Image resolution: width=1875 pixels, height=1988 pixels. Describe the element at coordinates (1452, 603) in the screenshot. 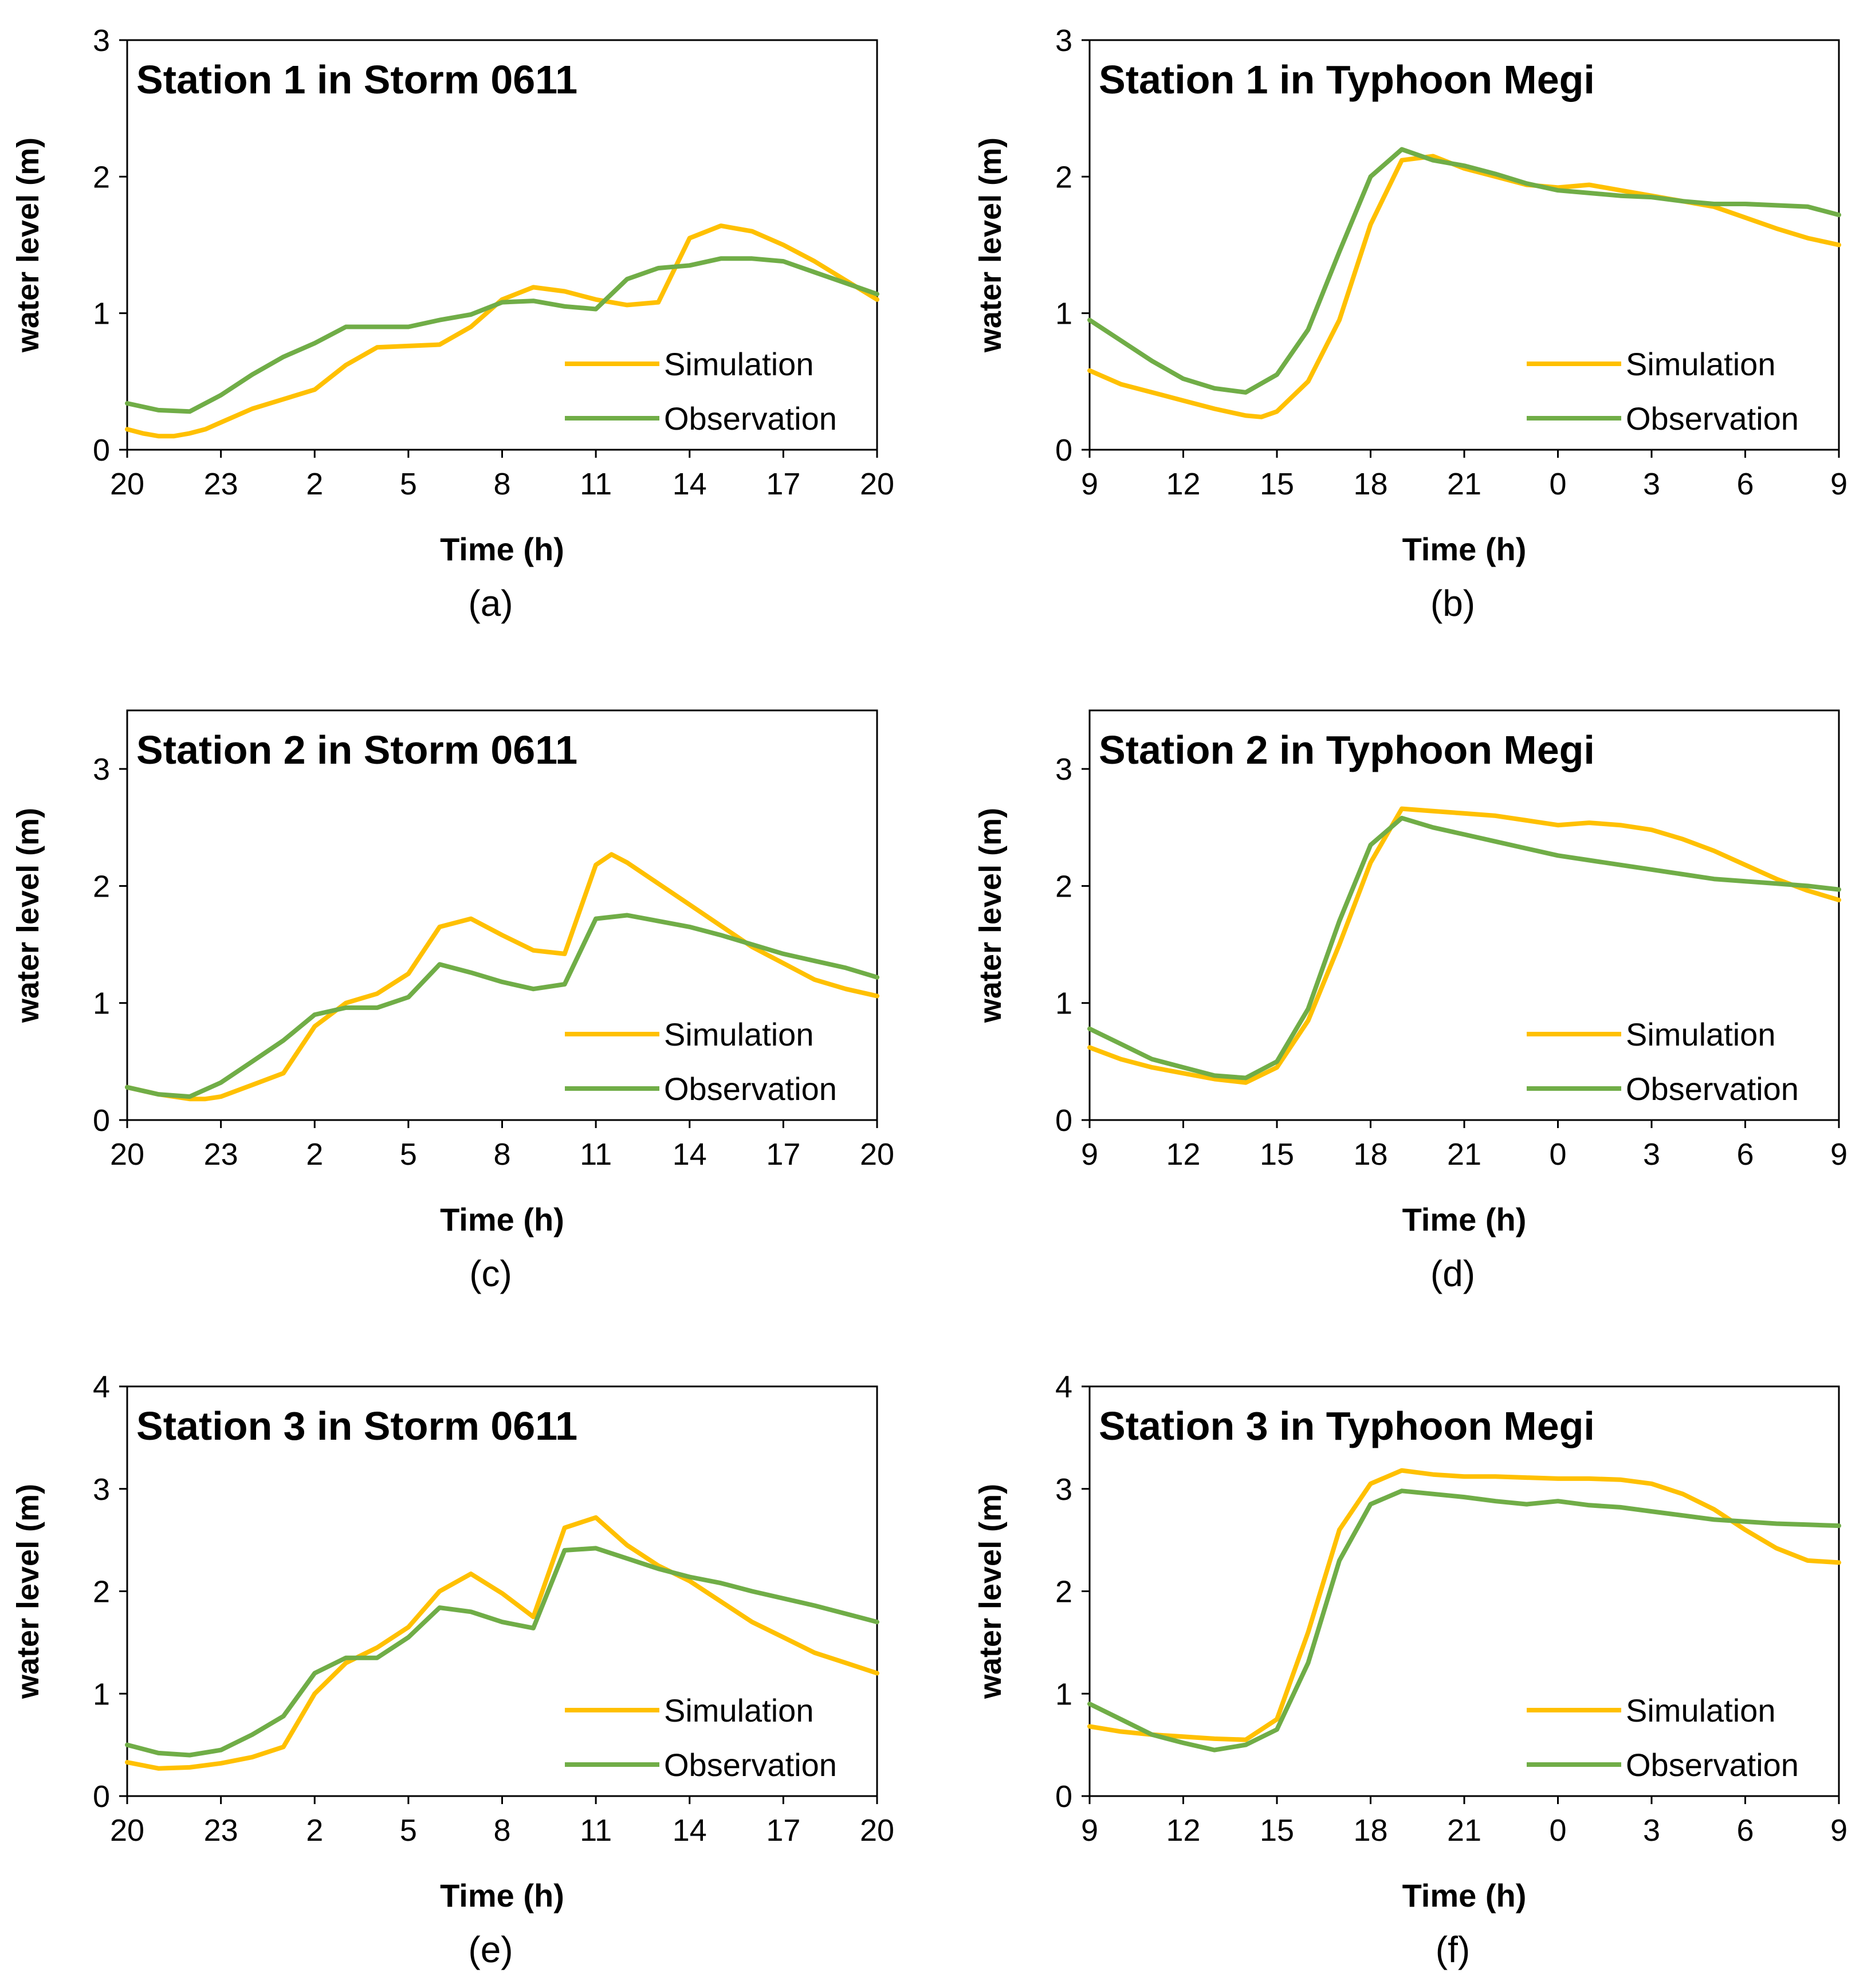

I see `panel-caption: (b)` at that location.